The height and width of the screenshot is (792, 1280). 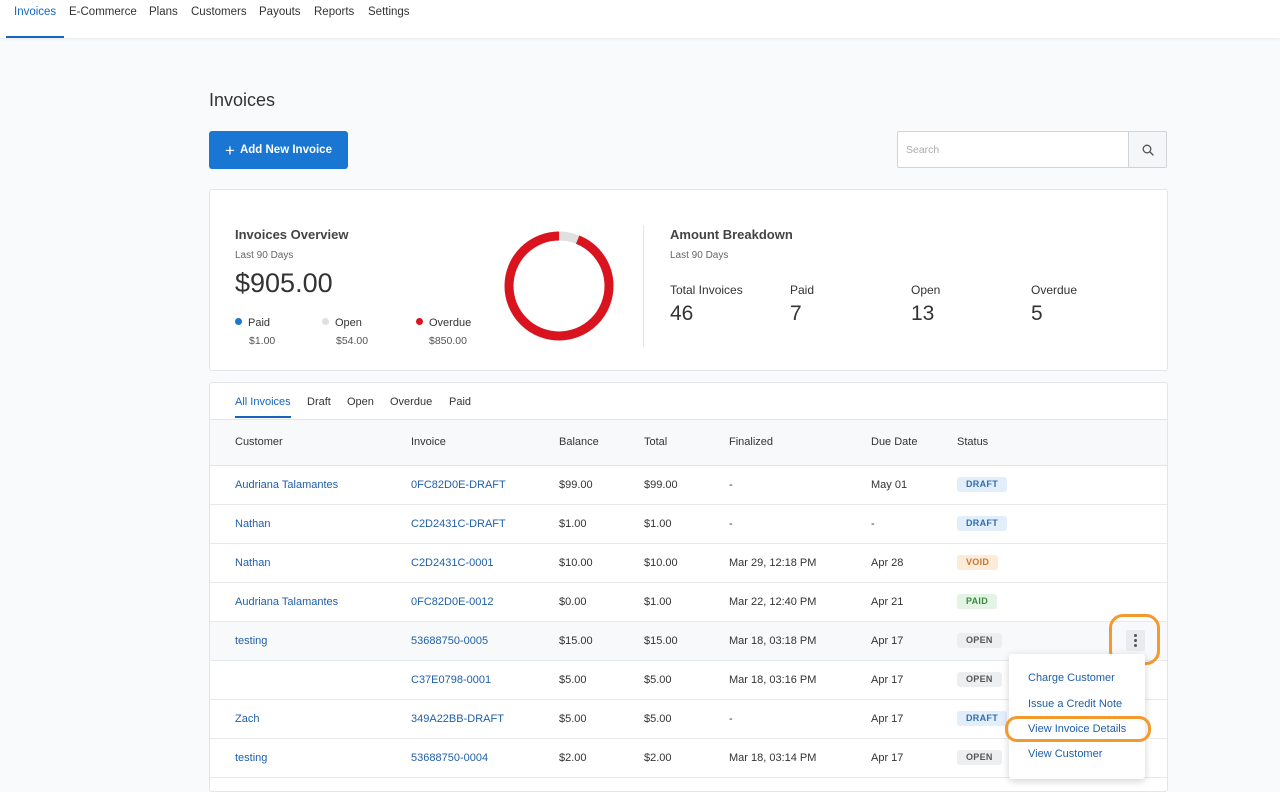 I want to click on add-new-invoice-button: + Add New Invoice, so click(x=278, y=150).